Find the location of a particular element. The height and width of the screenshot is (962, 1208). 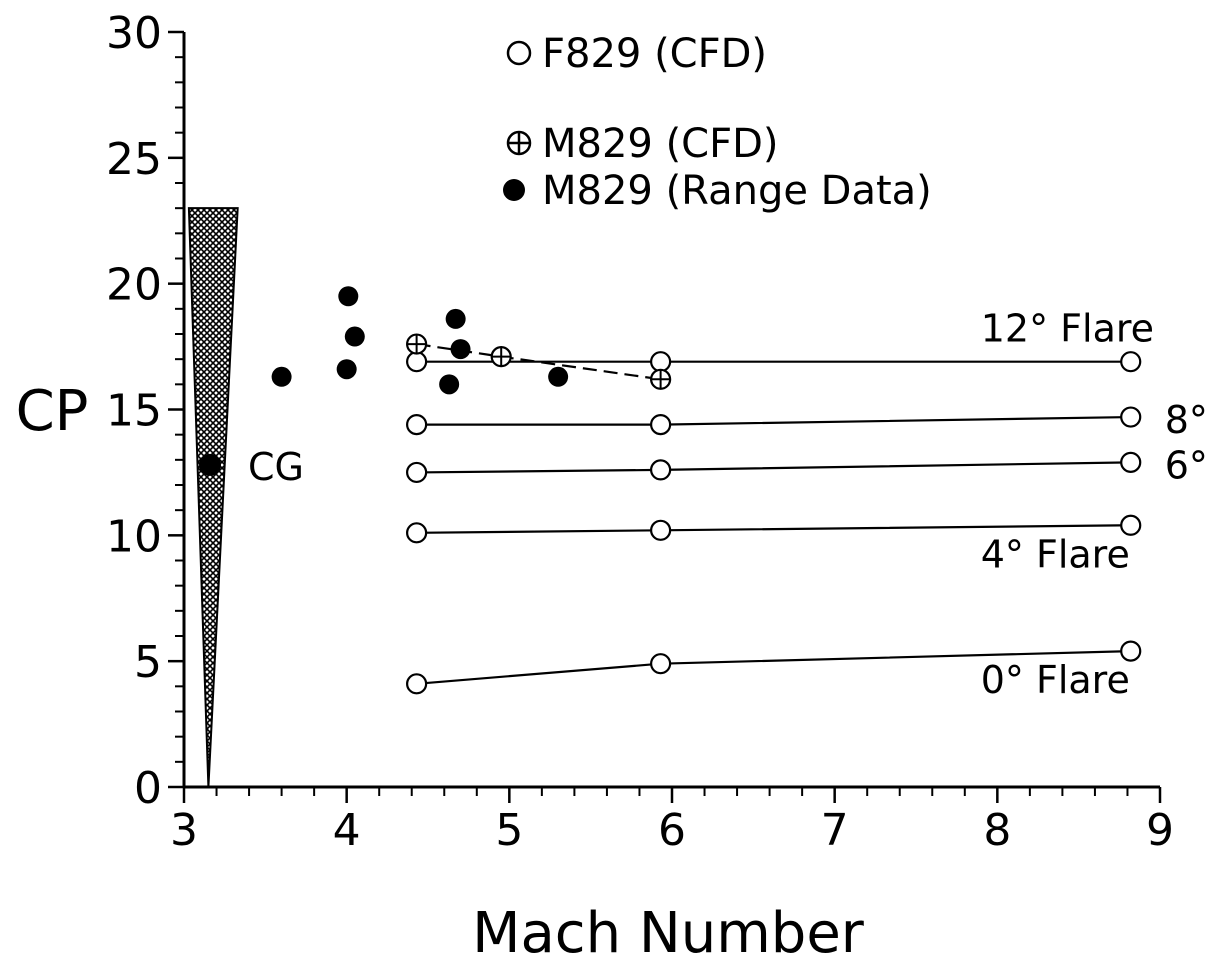

legend-item-f829-cfd: F829 (CFD) is located at coordinates (636, 54).